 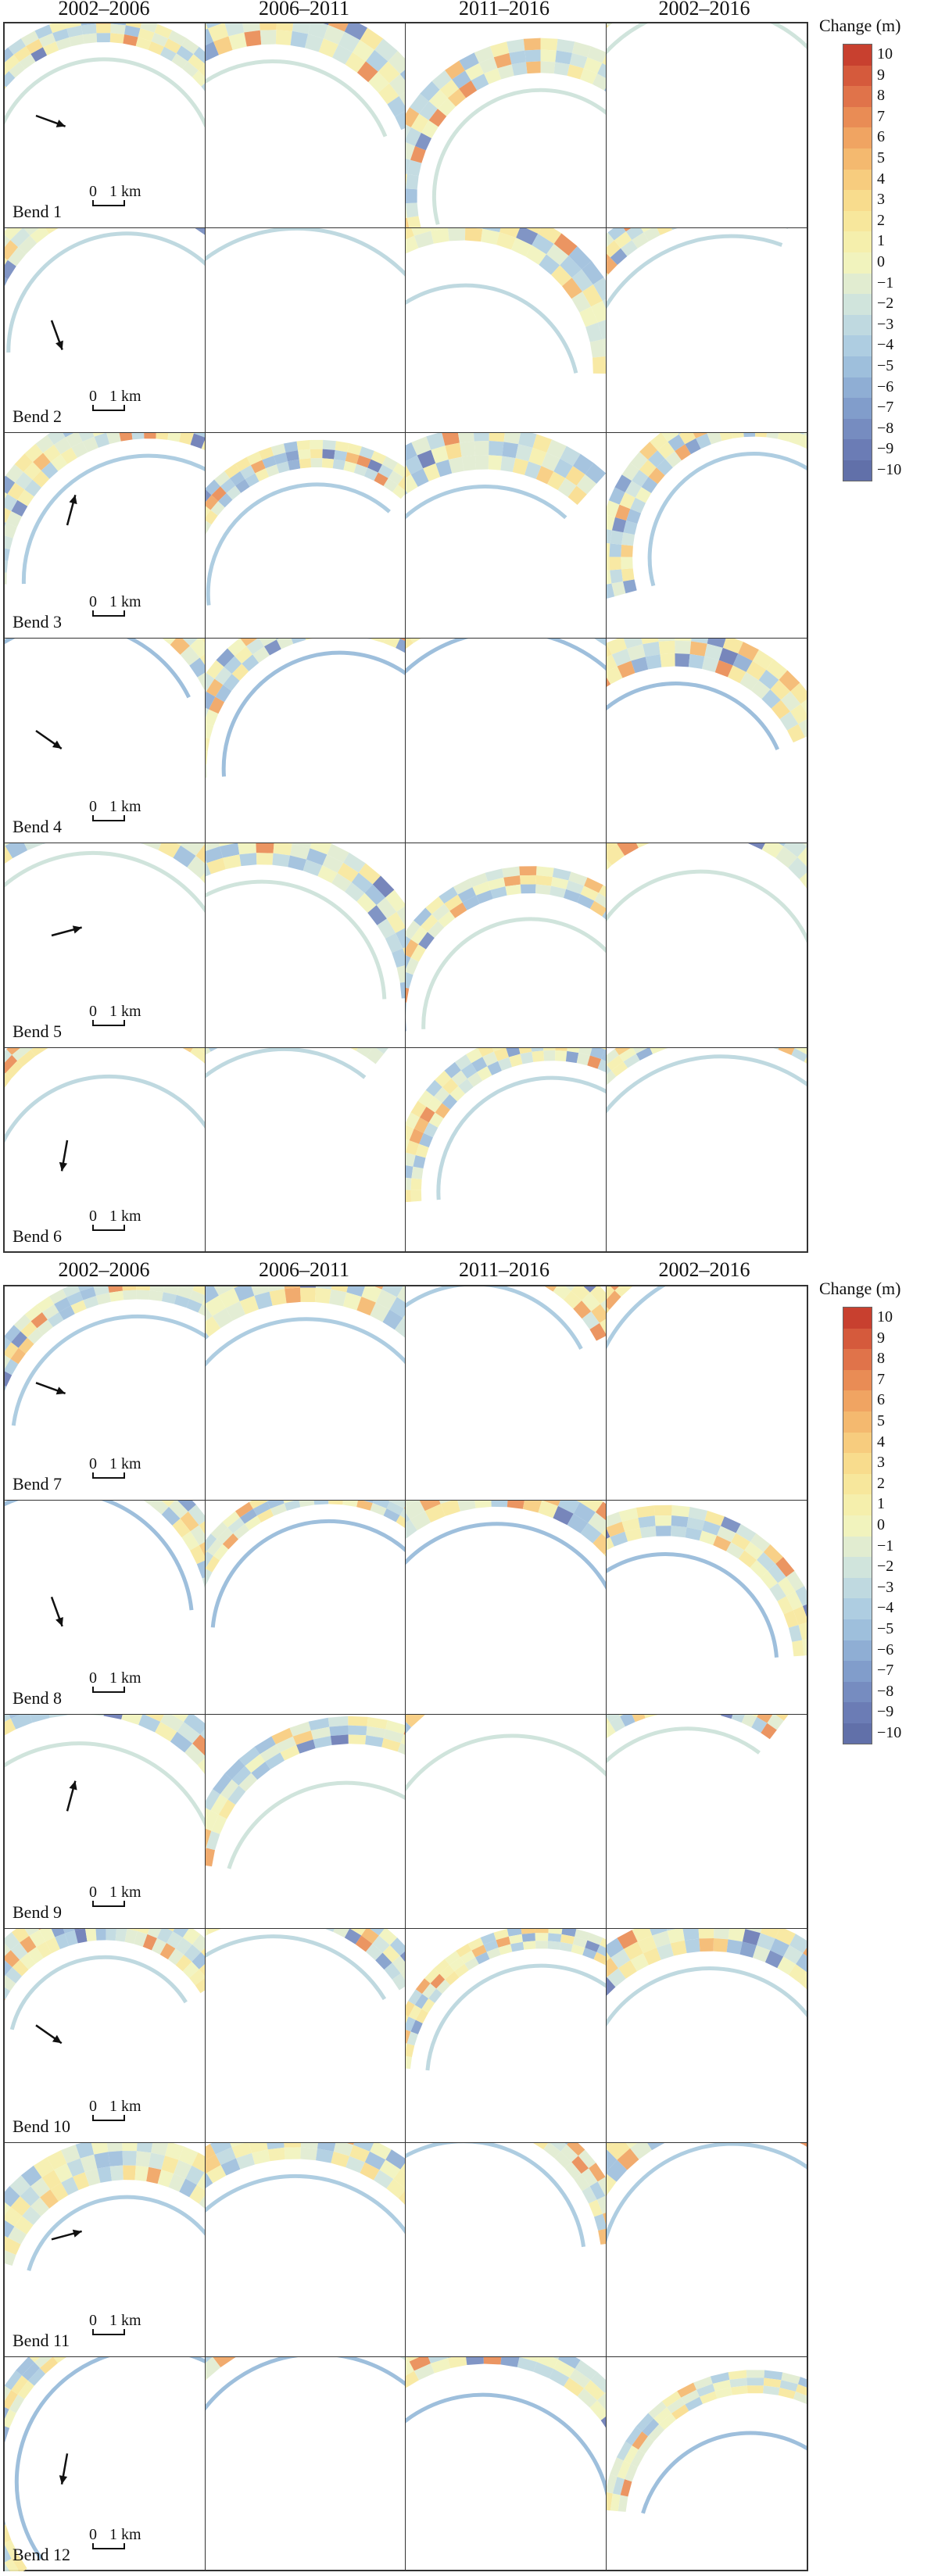 What do you see at coordinates (885, 1691) in the screenshot?
I see `legend-tick-label: −8` at bounding box center [885, 1691].